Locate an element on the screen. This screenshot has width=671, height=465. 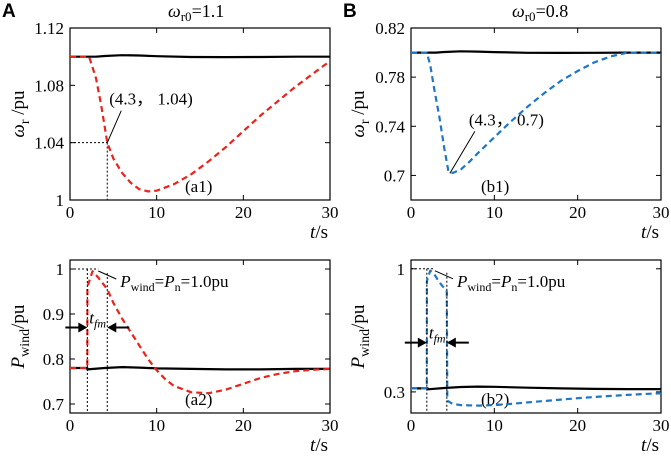
y-tick-label: 0.8 is located at coordinates (53, 359).